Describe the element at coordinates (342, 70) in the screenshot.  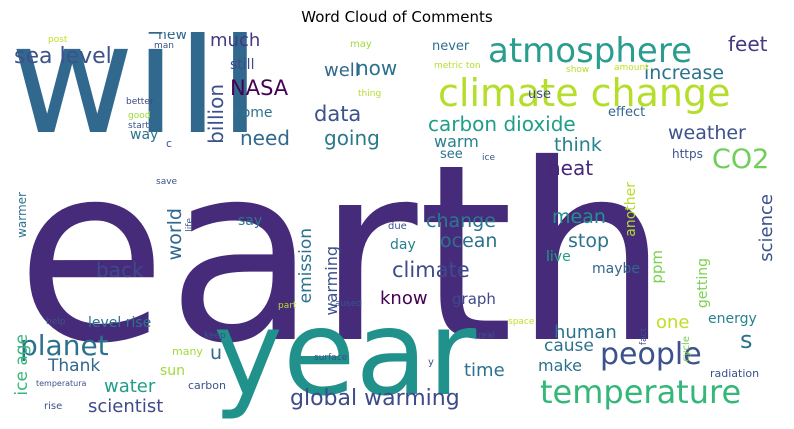
I see `word-well: well` at that location.